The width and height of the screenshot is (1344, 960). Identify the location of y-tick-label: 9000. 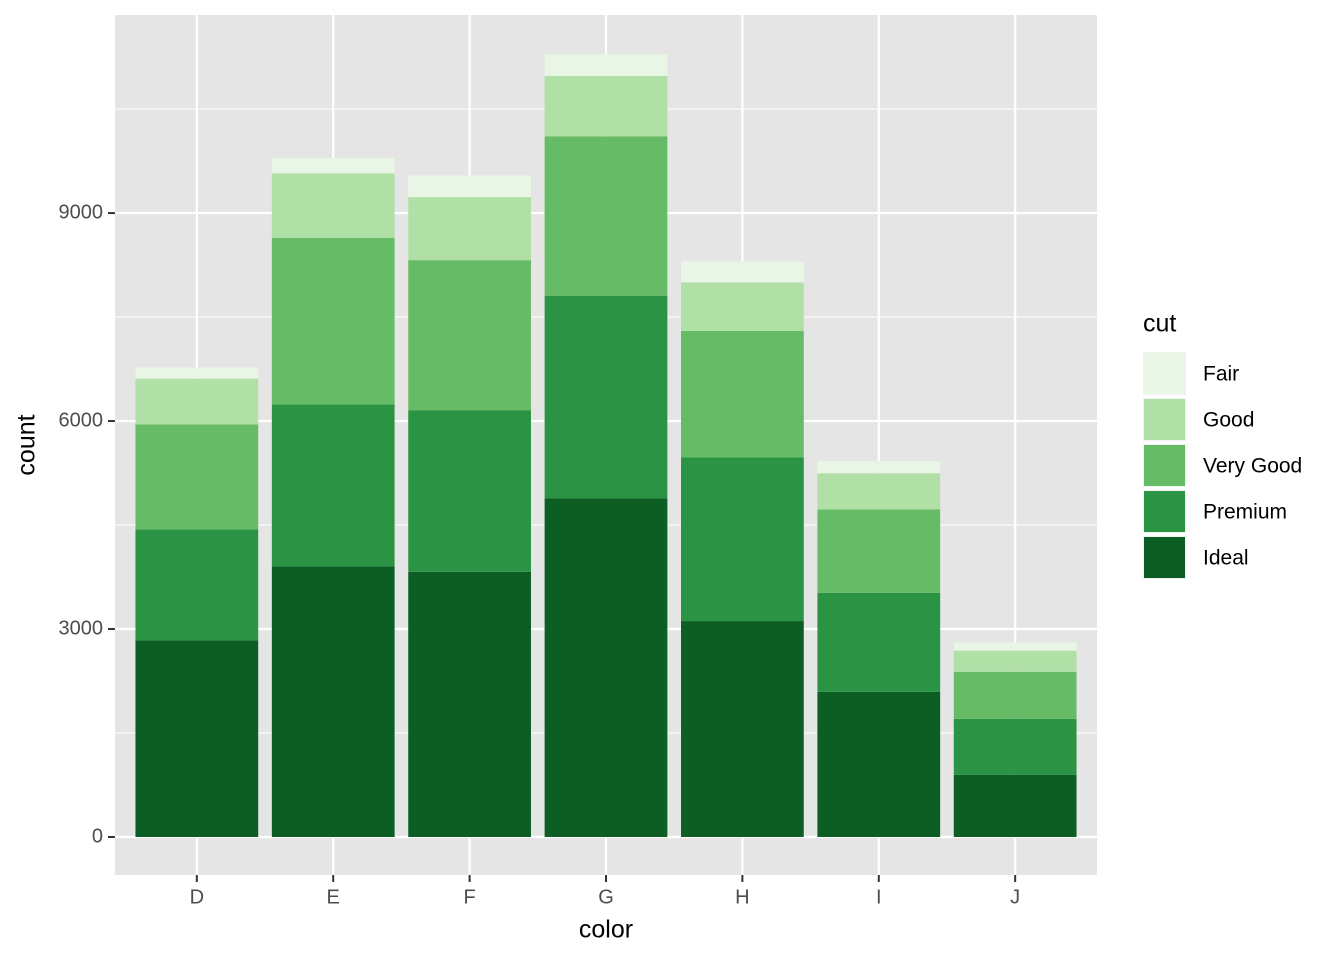
(81, 212).